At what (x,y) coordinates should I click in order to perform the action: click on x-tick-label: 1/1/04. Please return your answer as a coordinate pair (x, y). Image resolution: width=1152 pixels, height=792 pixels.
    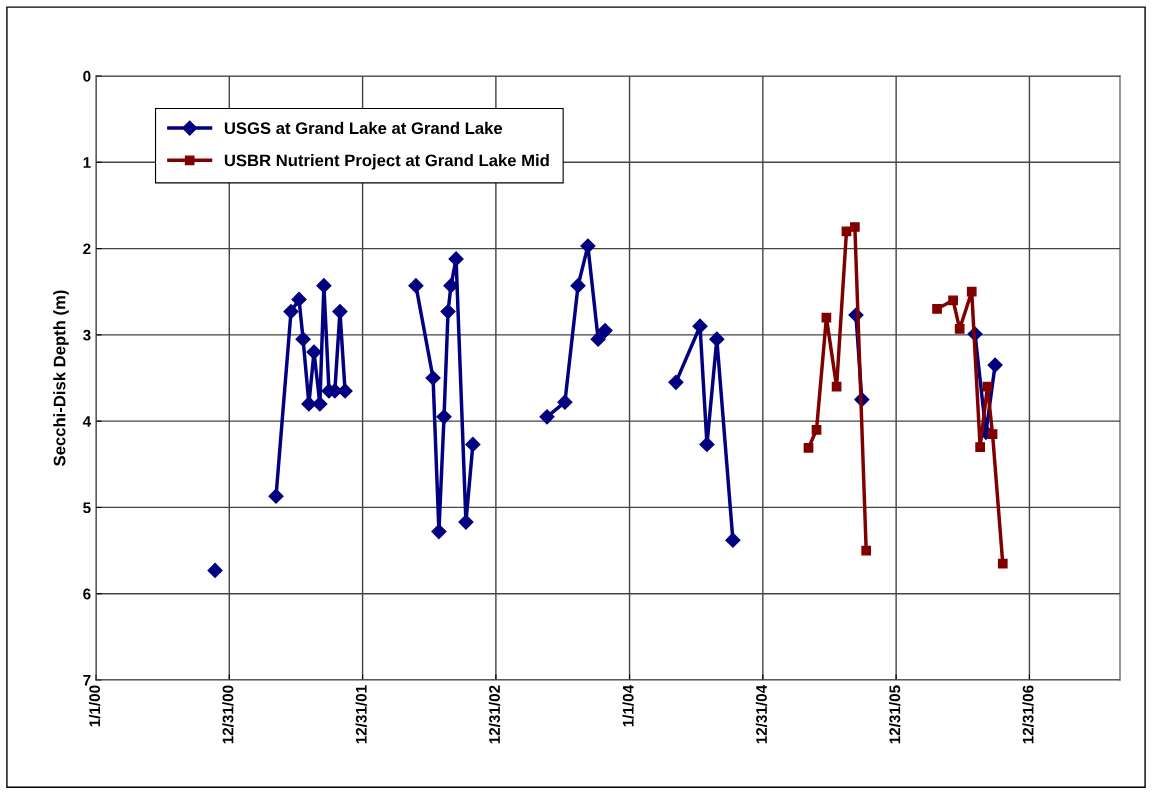
    Looking at the image, I should click on (628, 705).